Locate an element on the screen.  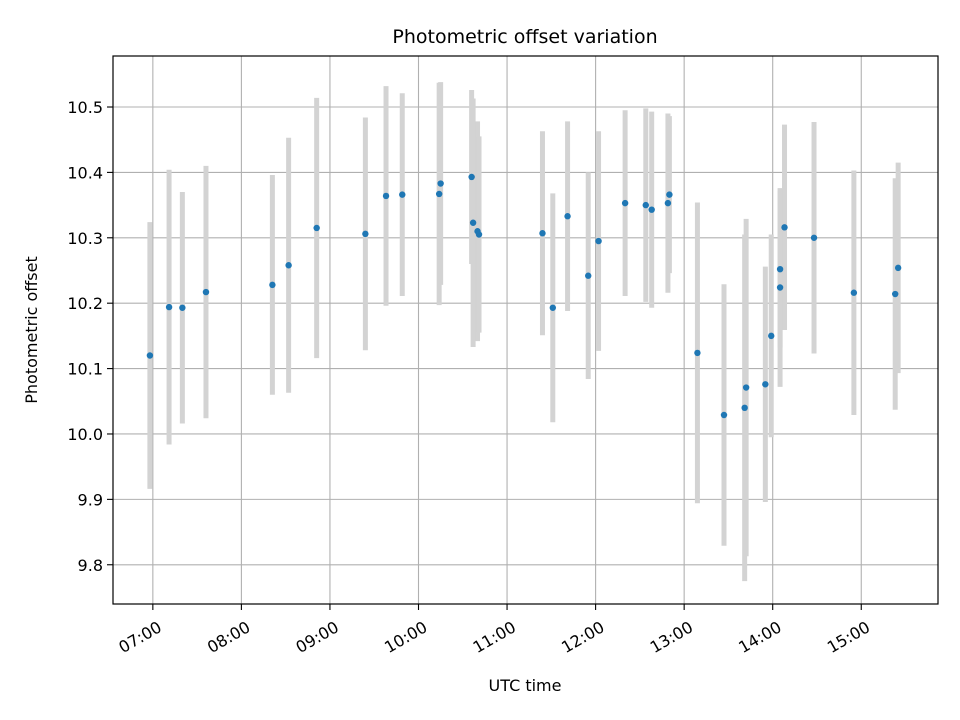
y-tick-label: 9.9 is located at coordinates (90, 499).